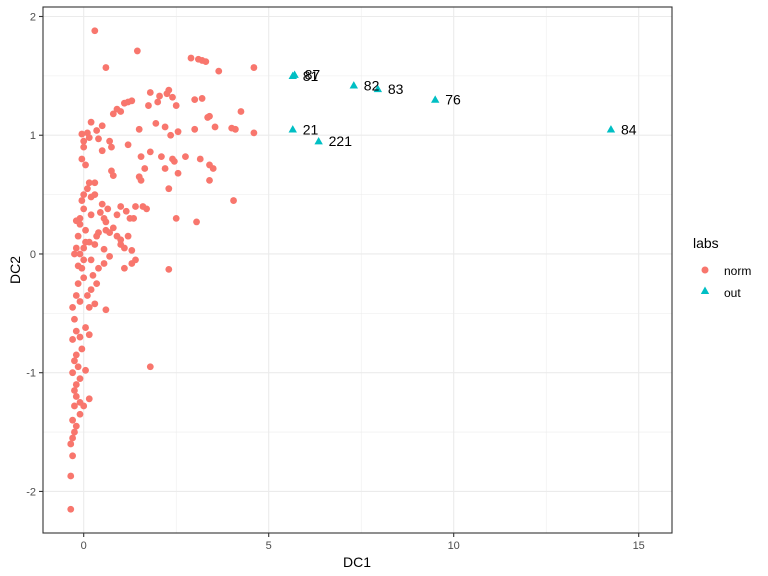  I want to click on y-tick-label: -2, so click(31, 492).